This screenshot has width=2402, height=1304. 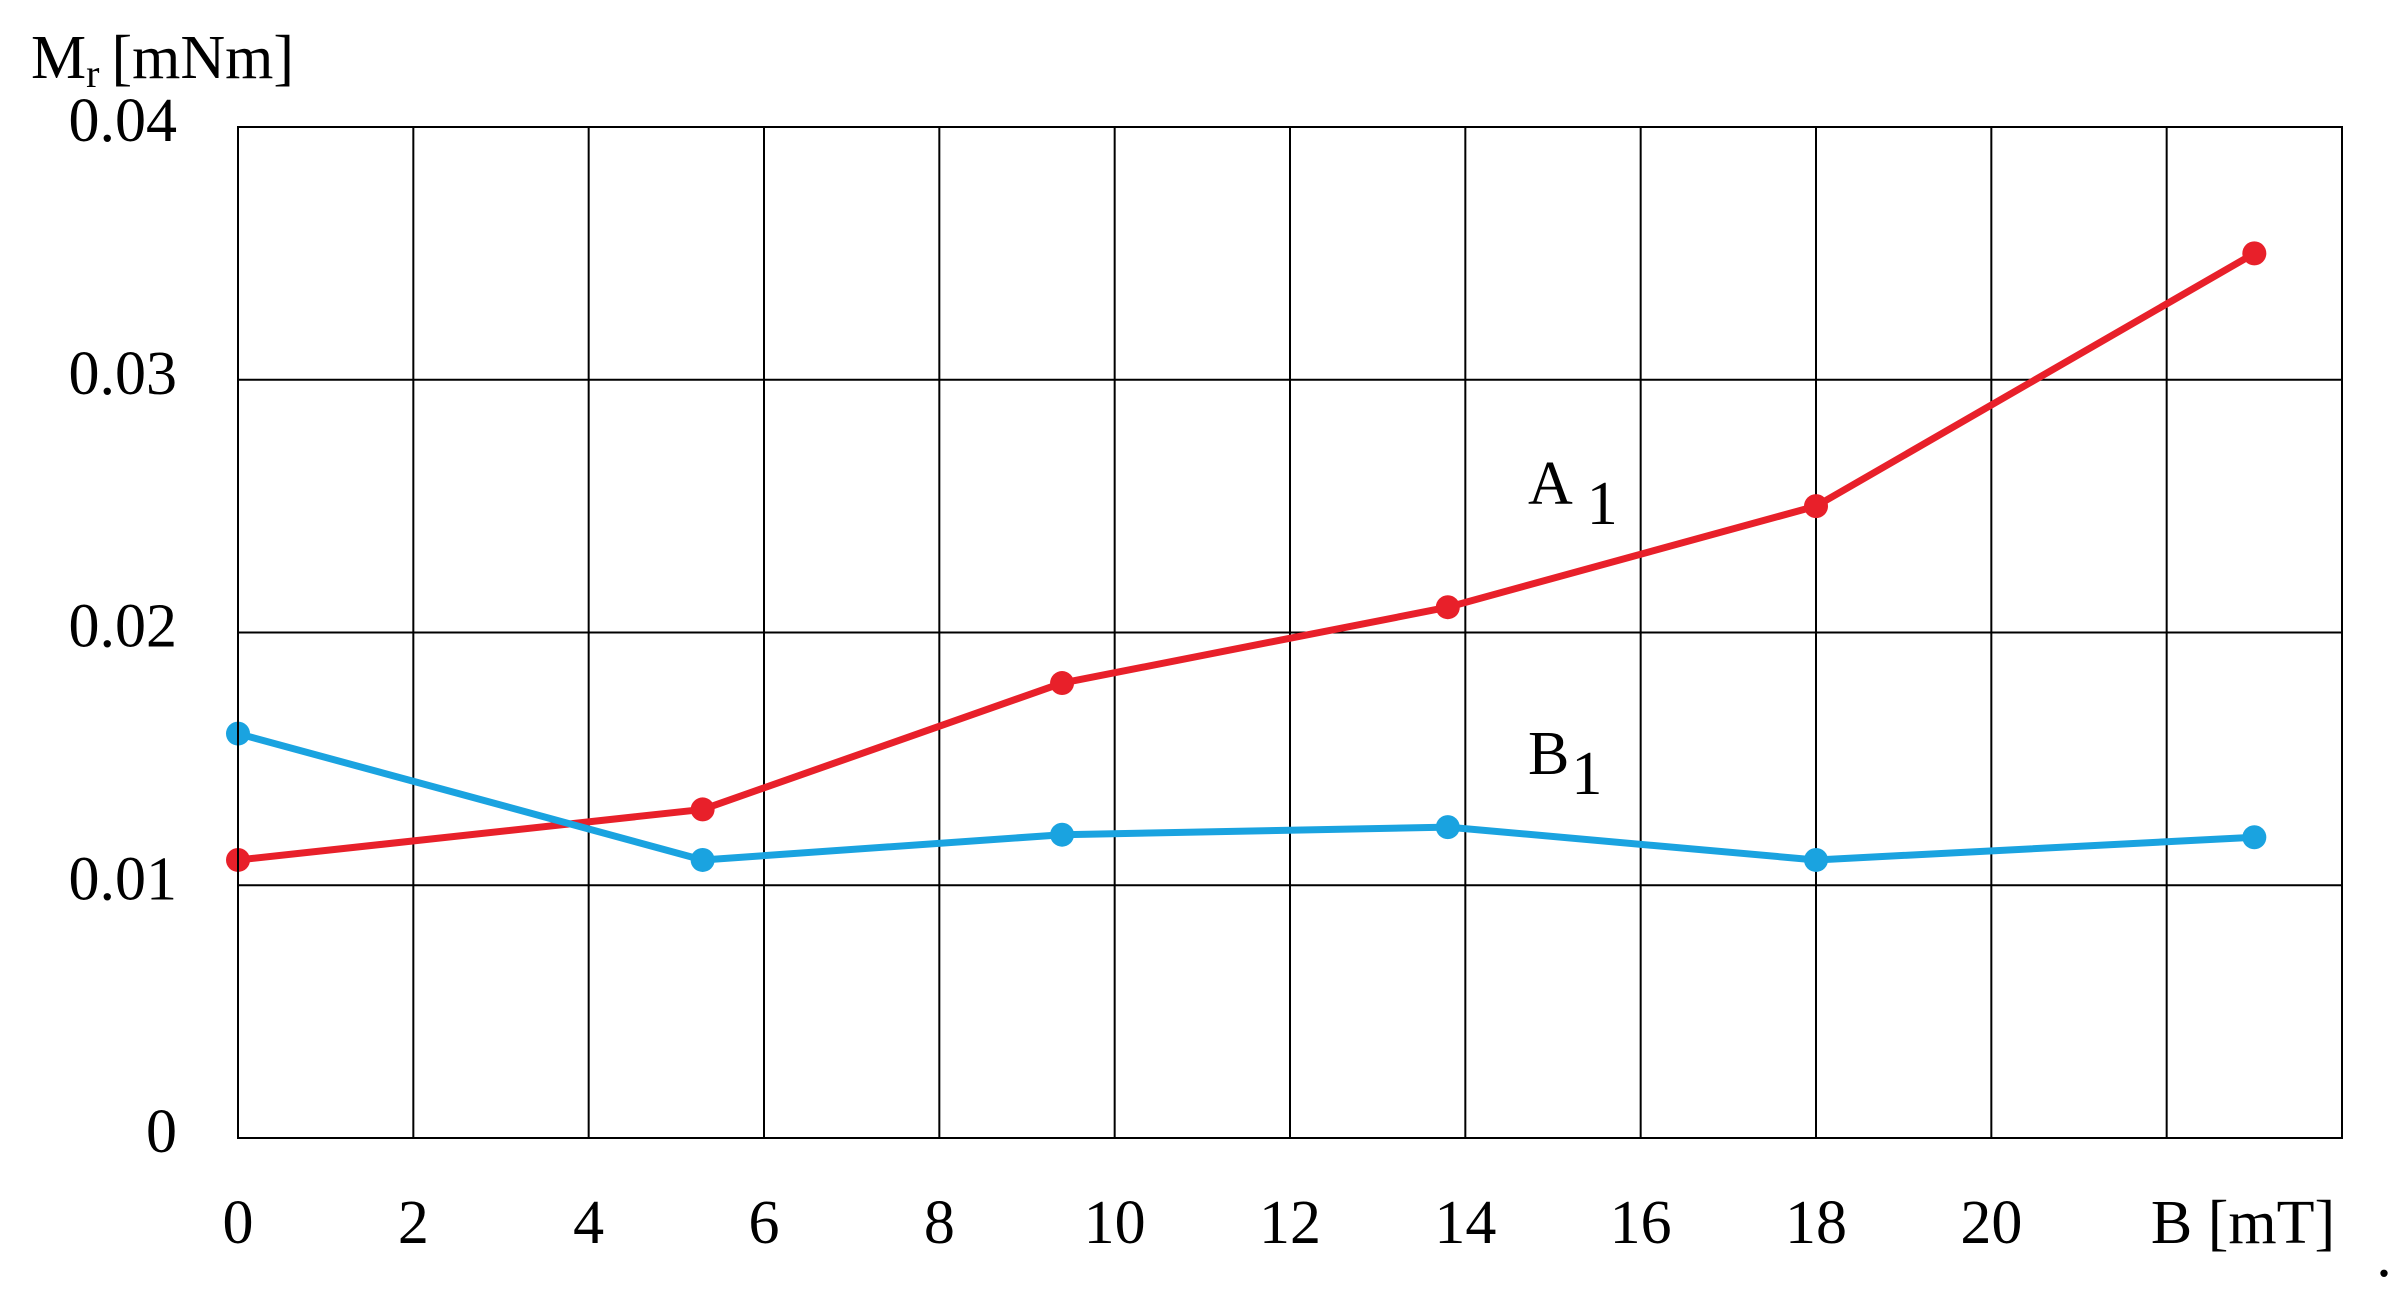 I want to click on x-tick-label: 12, so click(x=1290, y=1223).